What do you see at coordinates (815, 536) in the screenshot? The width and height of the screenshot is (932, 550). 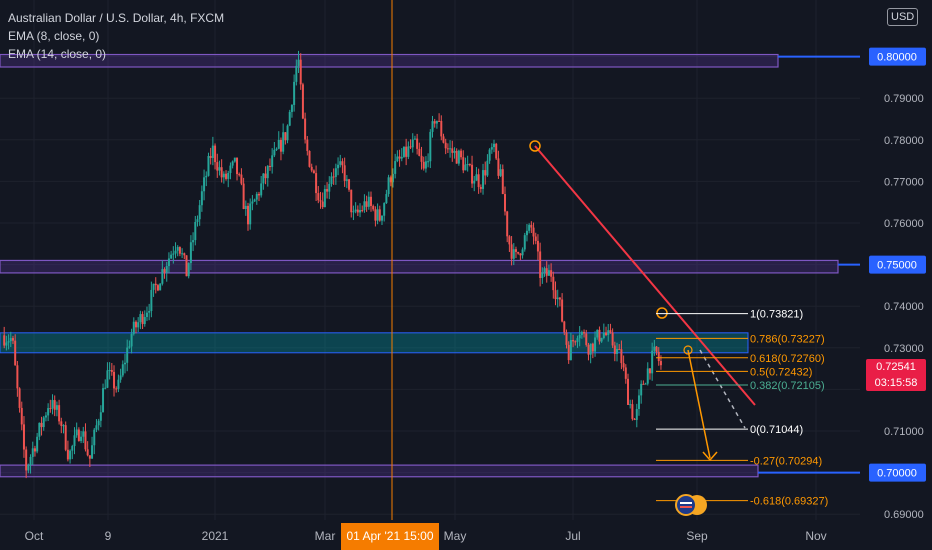 I see `time-tick: Nov` at bounding box center [815, 536].